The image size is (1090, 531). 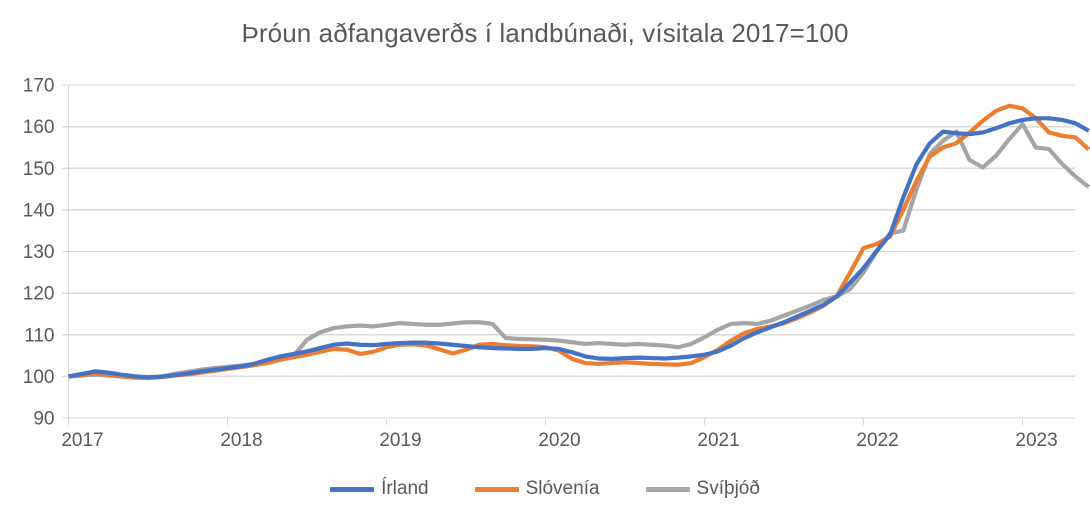 What do you see at coordinates (39, 169) in the screenshot?
I see `y-axis-label: 150` at bounding box center [39, 169].